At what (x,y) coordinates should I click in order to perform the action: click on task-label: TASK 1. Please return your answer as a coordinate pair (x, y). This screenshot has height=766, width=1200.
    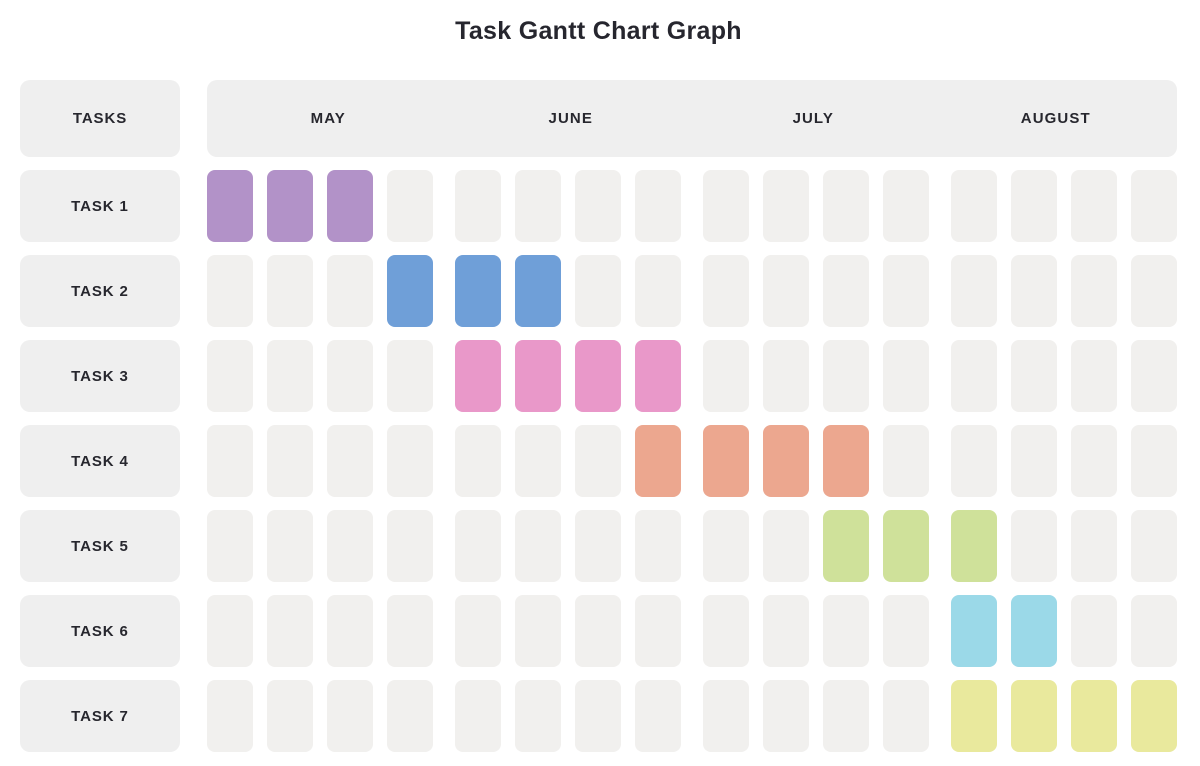
    Looking at the image, I should click on (100, 206).